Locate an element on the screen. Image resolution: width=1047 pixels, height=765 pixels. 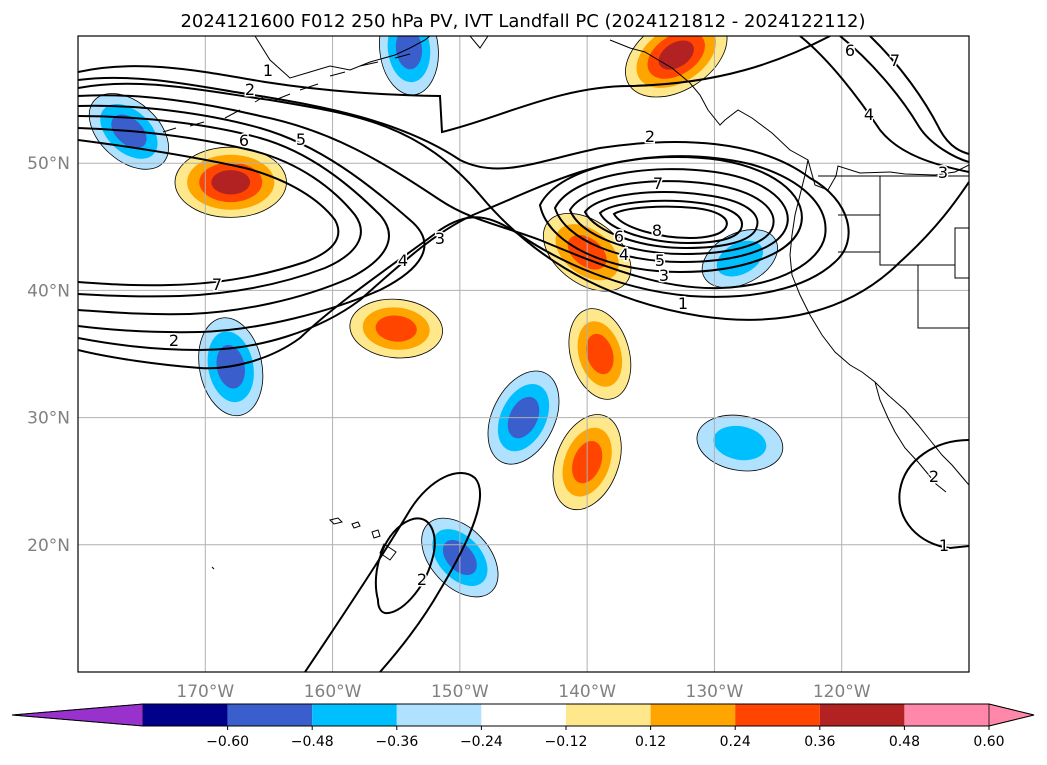
colorbar-tick-label: 0.60 is located at coordinates (988, 742).